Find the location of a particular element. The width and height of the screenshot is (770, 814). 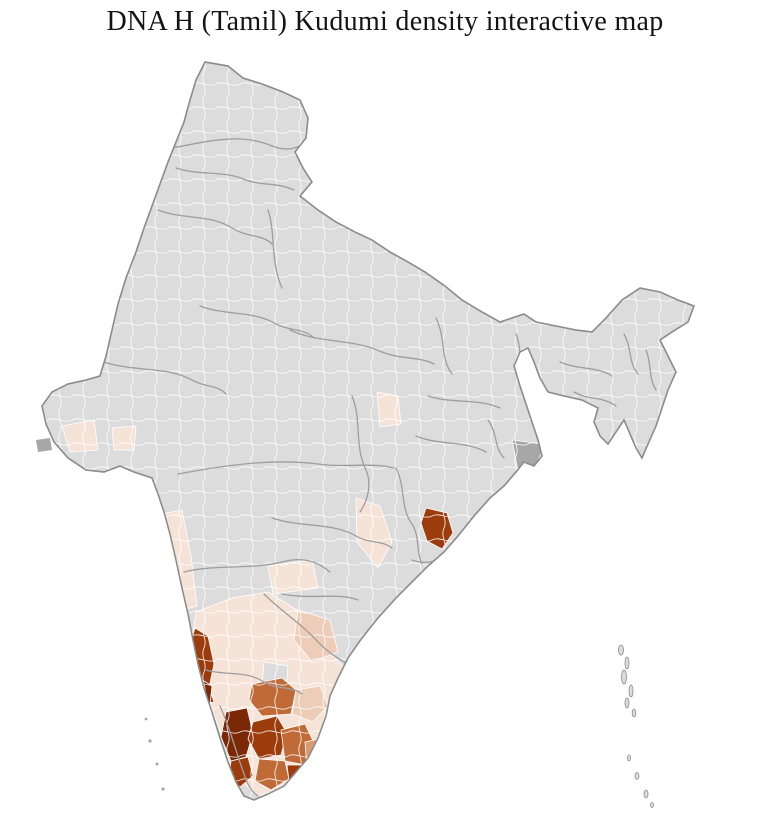

lakshadweep-islands is located at coordinates (154, 754).